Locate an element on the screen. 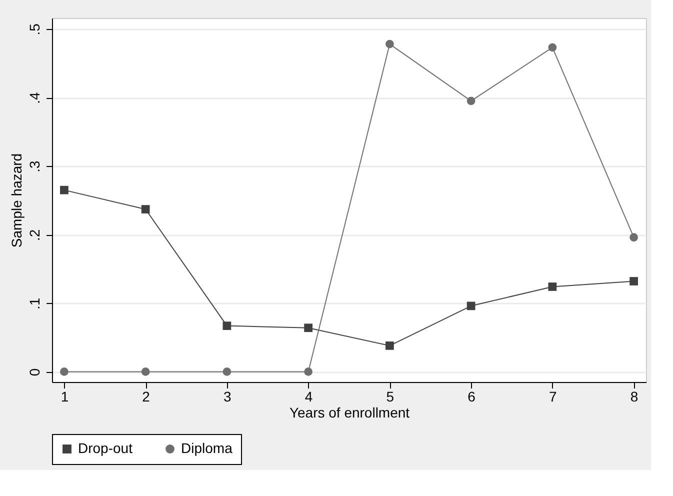 This screenshot has height=496, width=673. x-tick-label: 8 is located at coordinates (634, 396).